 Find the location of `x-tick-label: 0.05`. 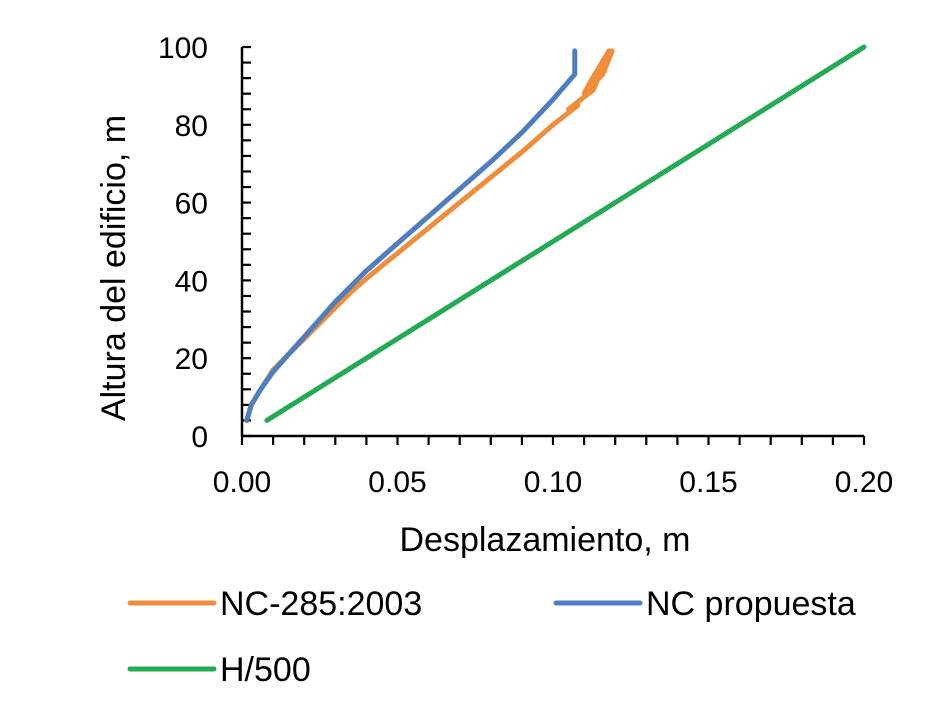

x-tick-label: 0.05 is located at coordinates (397, 482).